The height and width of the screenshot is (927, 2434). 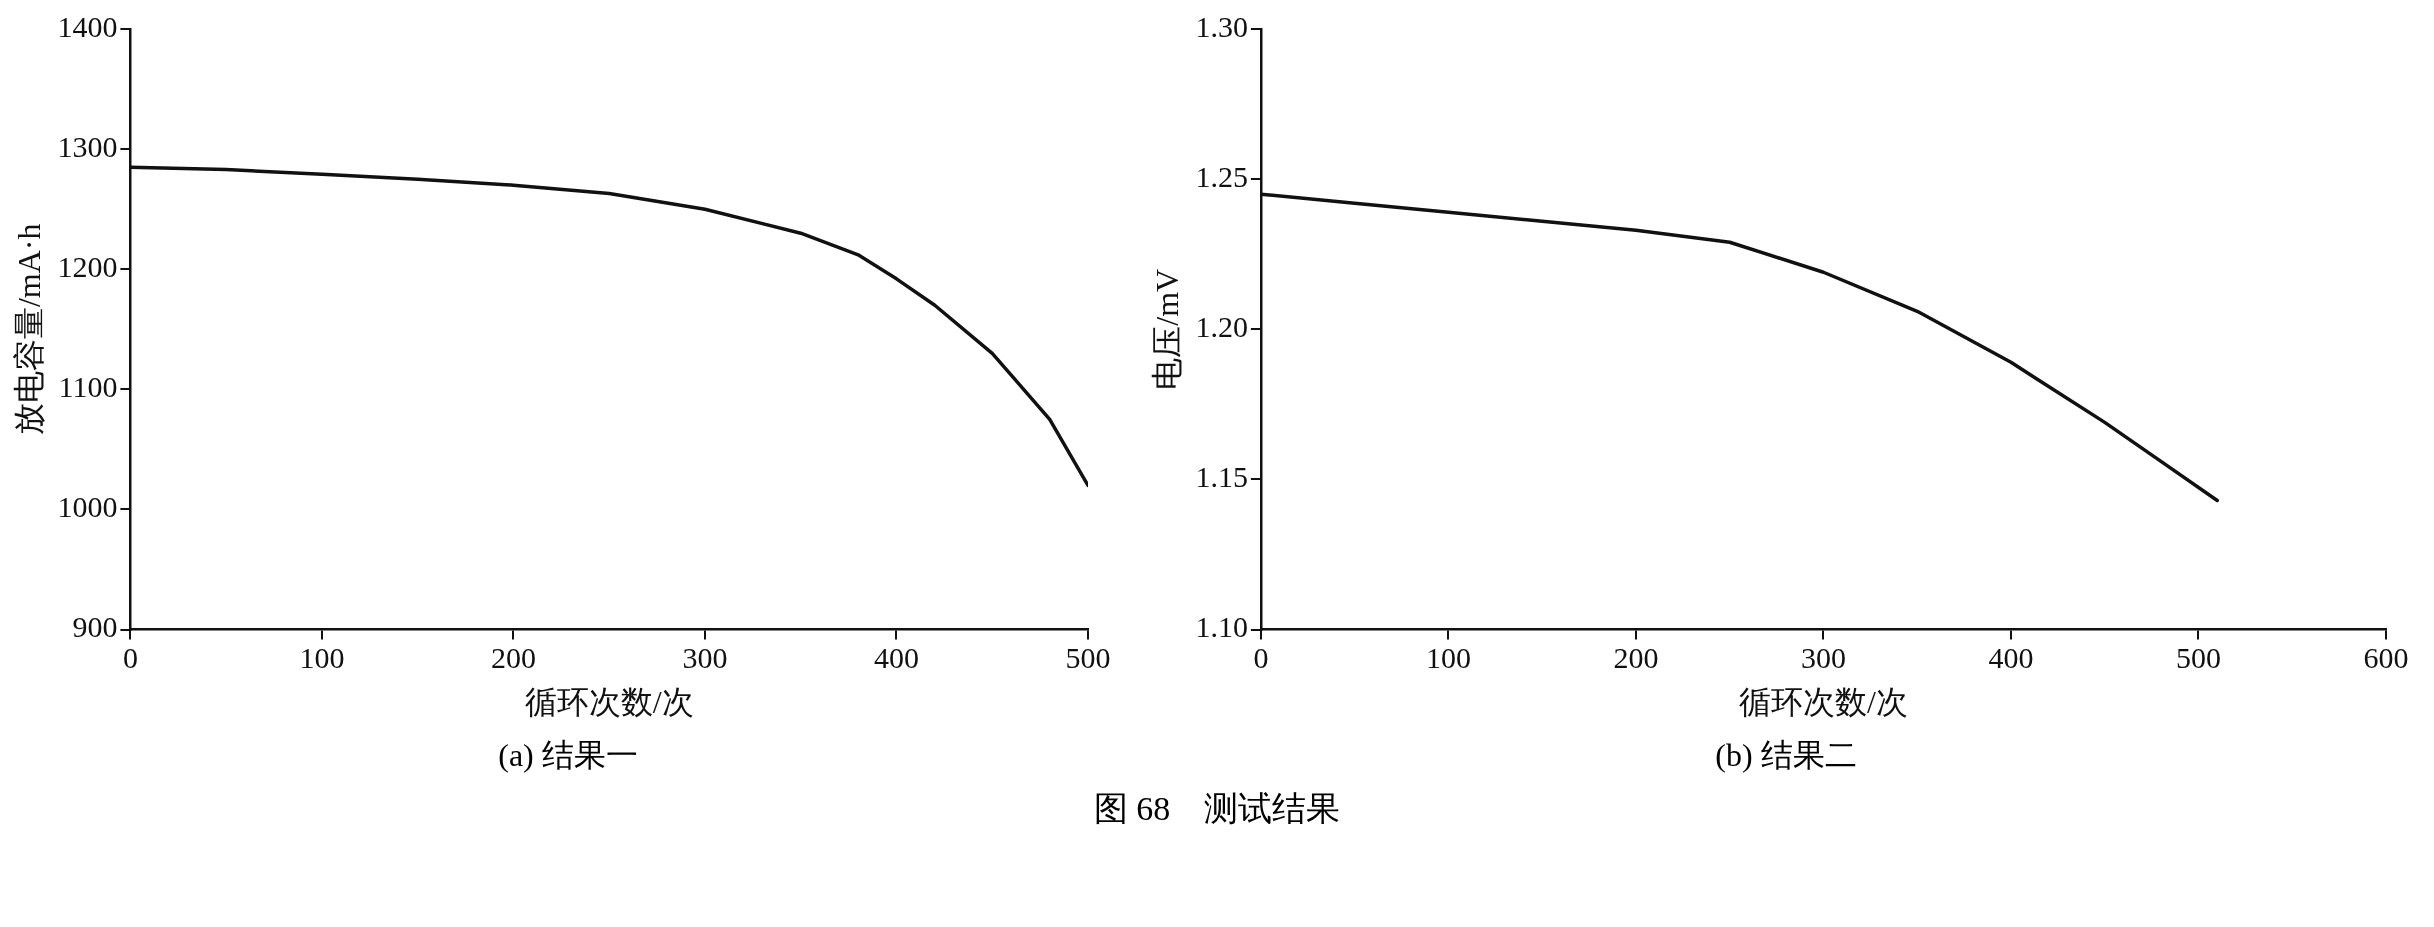 What do you see at coordinates (28, 329) in the screenshot?
I see `y-axis-title: 放电容量/mA·h` at bounding box center [28, 329].